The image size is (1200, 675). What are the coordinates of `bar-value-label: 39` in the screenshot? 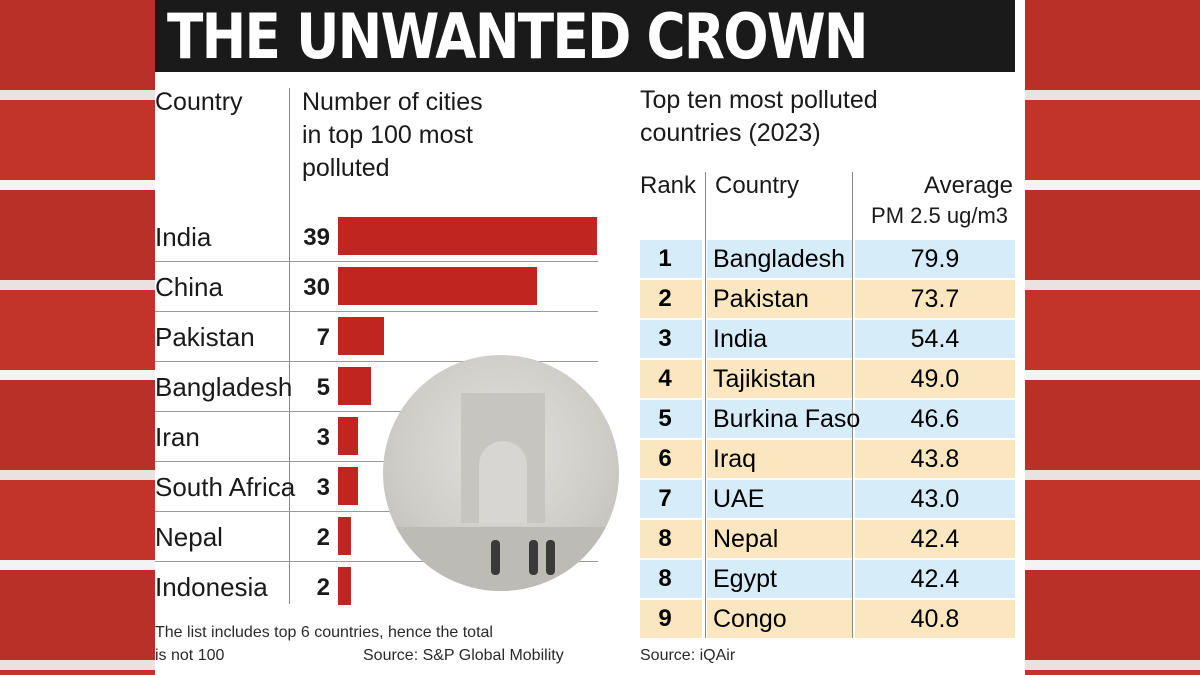 It's located at (316, 237).